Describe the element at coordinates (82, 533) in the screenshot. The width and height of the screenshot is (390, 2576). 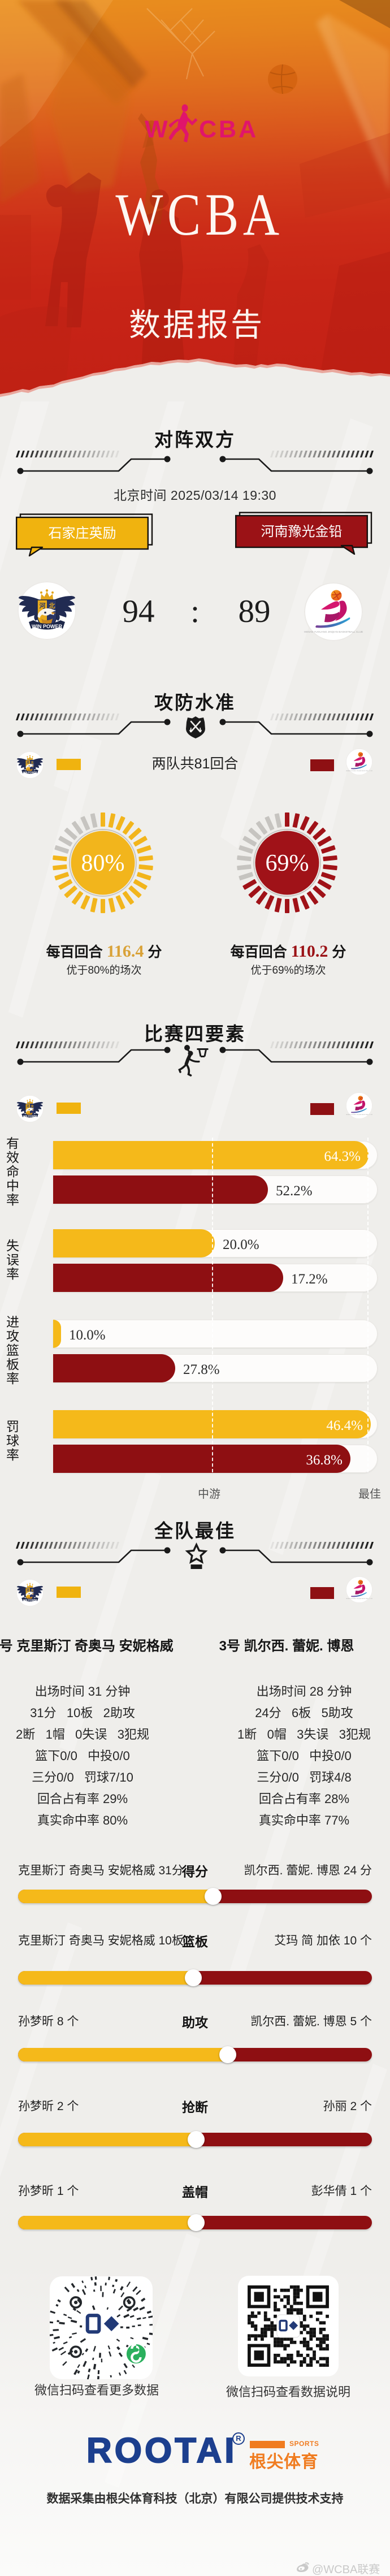
I see `svg-text: 石家庄英励` at that location.